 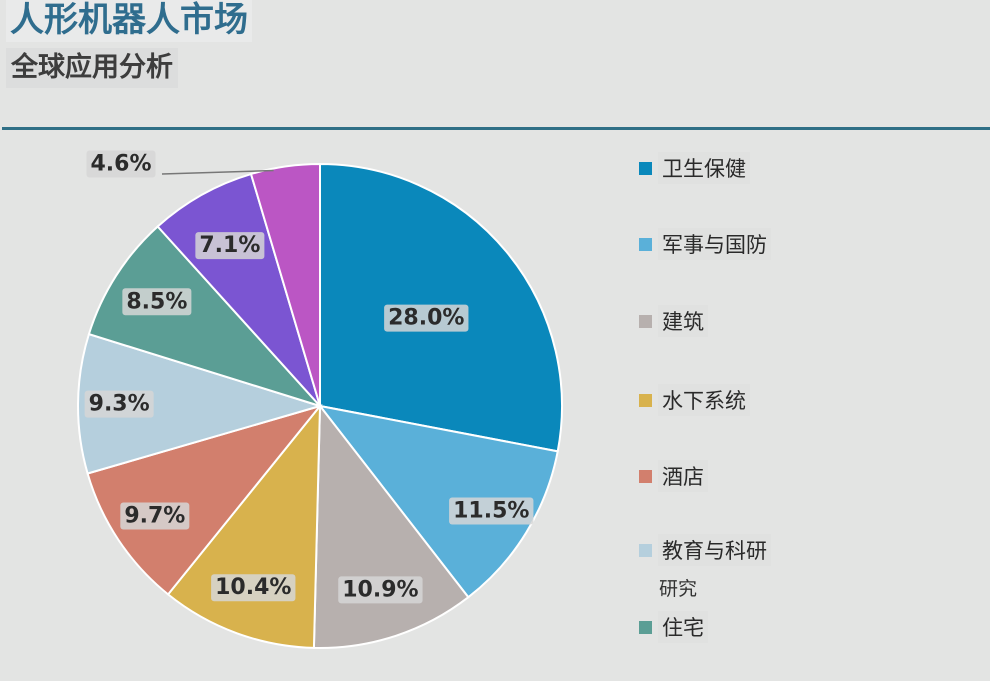 What do you see at coordinates (704, 168) in the screenshot?
I see `legend-label: 卫生保健` at bounding box center [704, 168].